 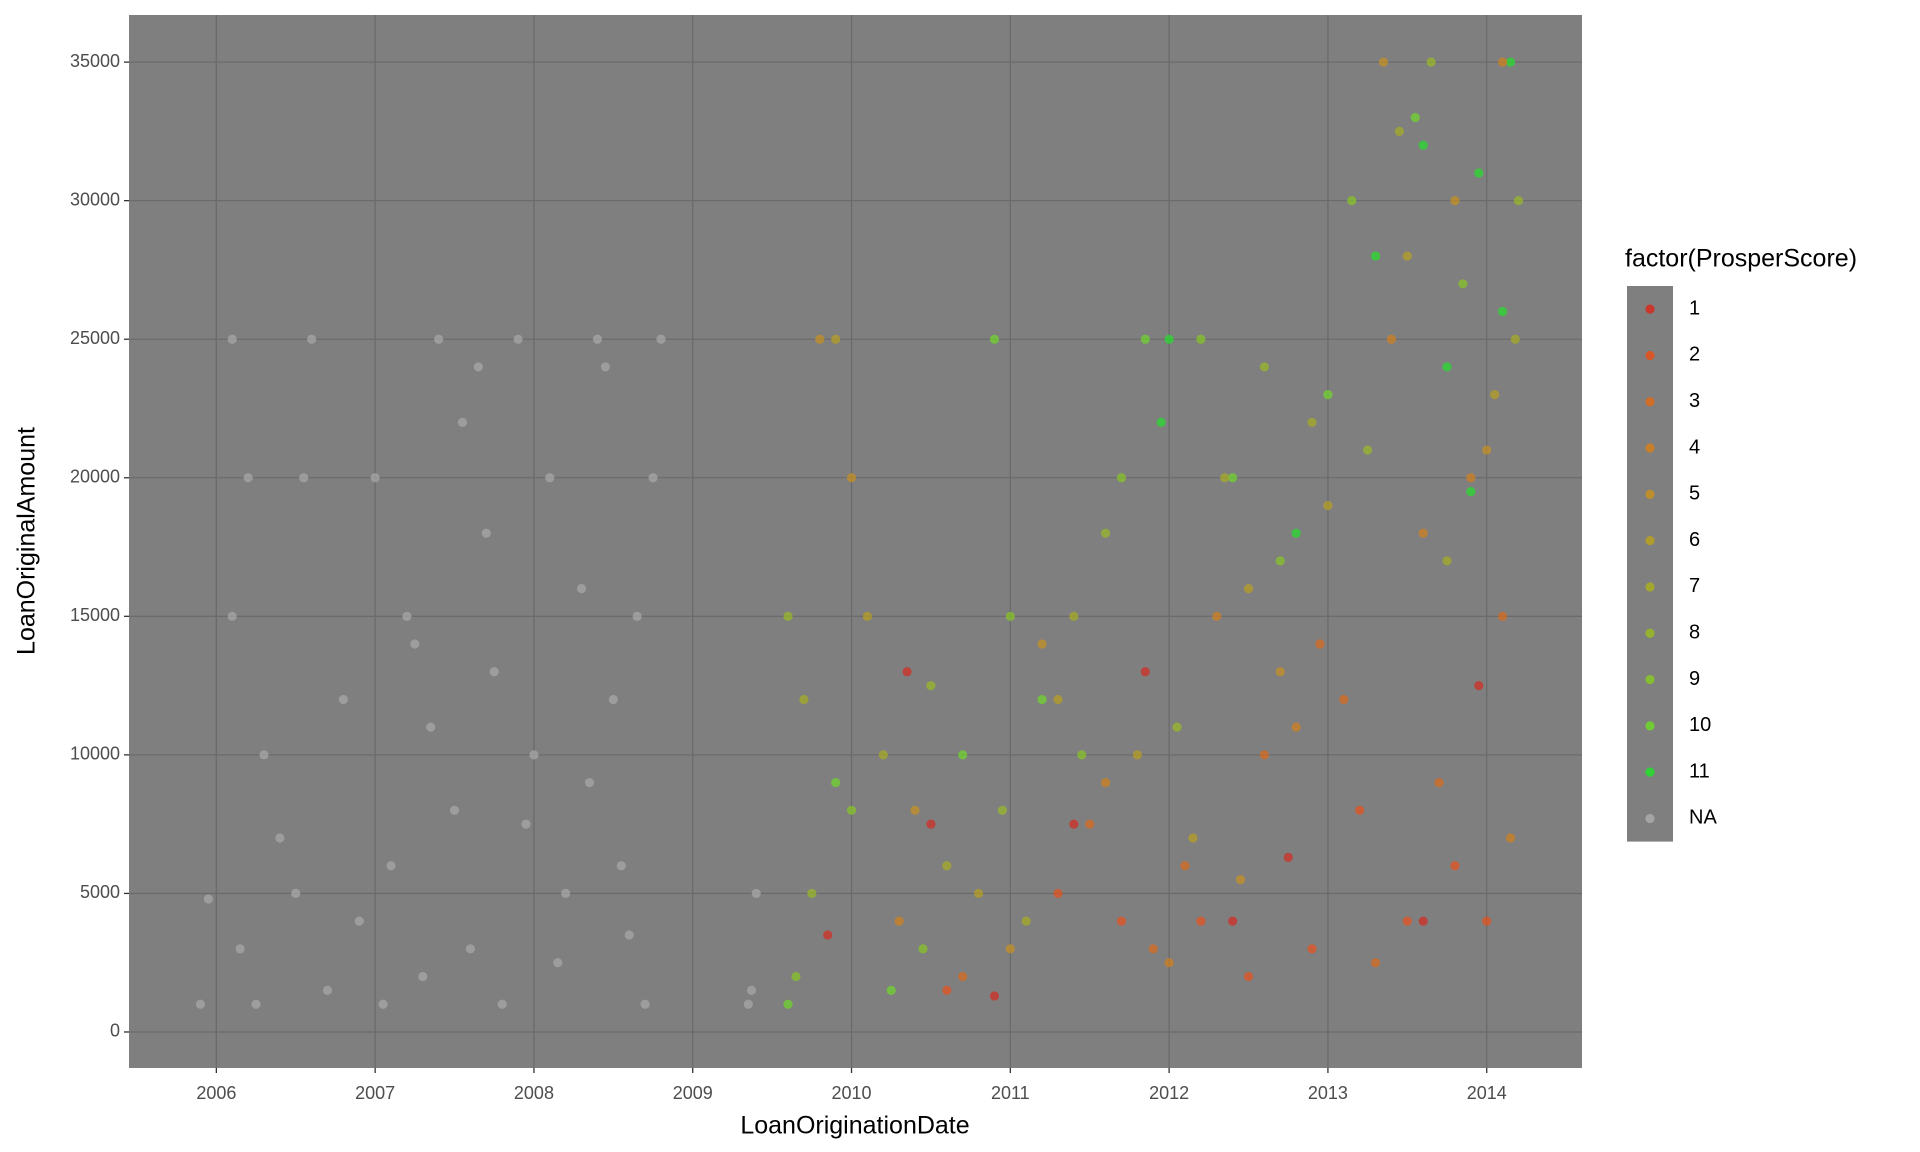 What do you see at coordinates (1650, 564) in the screenshot?
I see `legend-key-background` at bounding box center [1650, 564].